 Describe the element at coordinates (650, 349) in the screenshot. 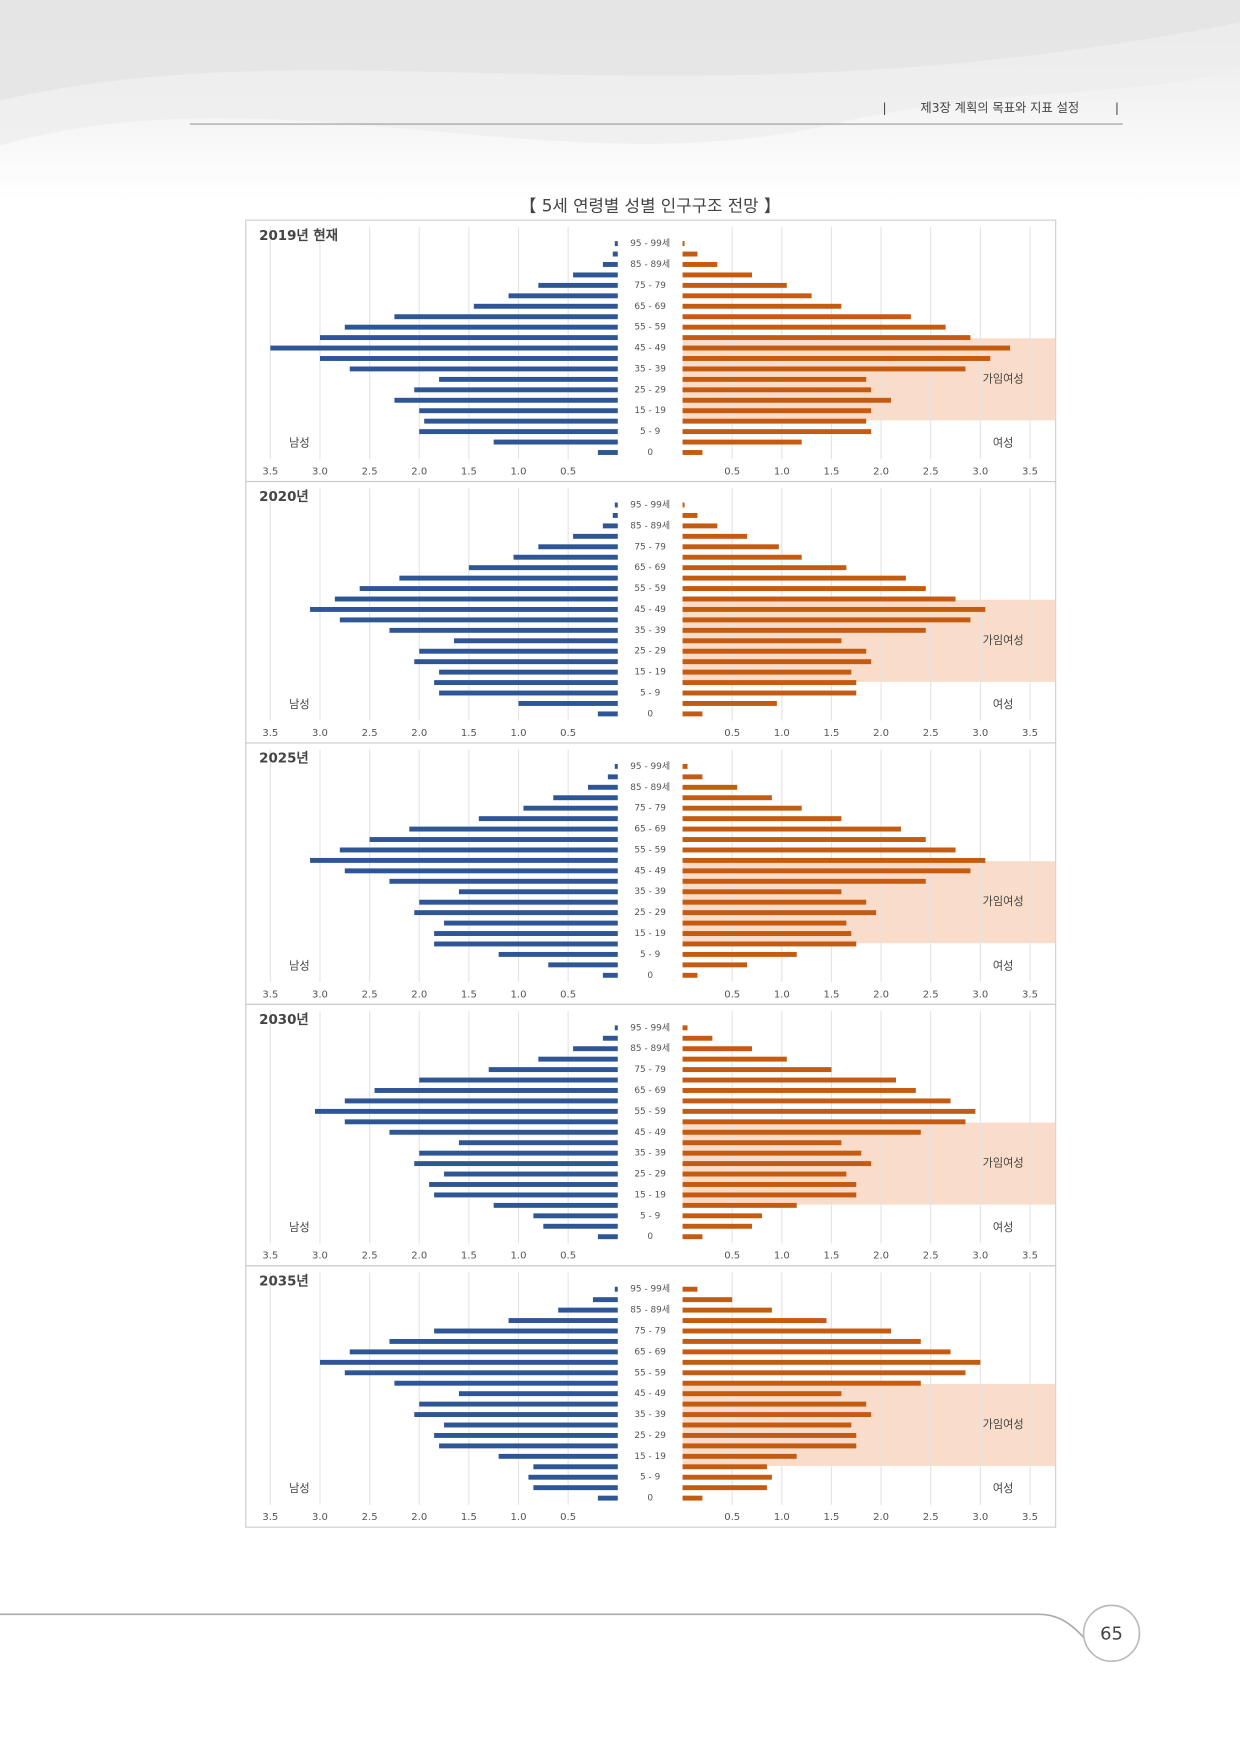

I see `age-label: 45 - 49` at that location.